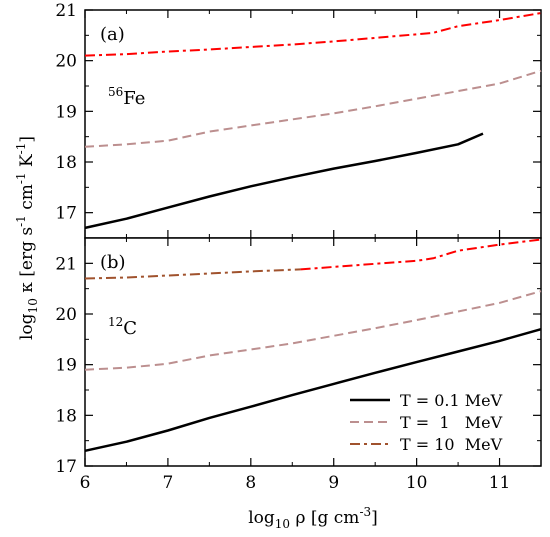  What do you see at coordinates (33, 305) in the screenshot?
I see `y-axis-title-sub: 10` at bounding box center [33, 305].